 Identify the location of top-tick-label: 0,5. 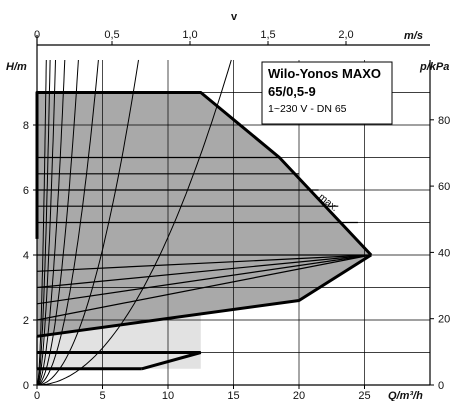
(111, 35).